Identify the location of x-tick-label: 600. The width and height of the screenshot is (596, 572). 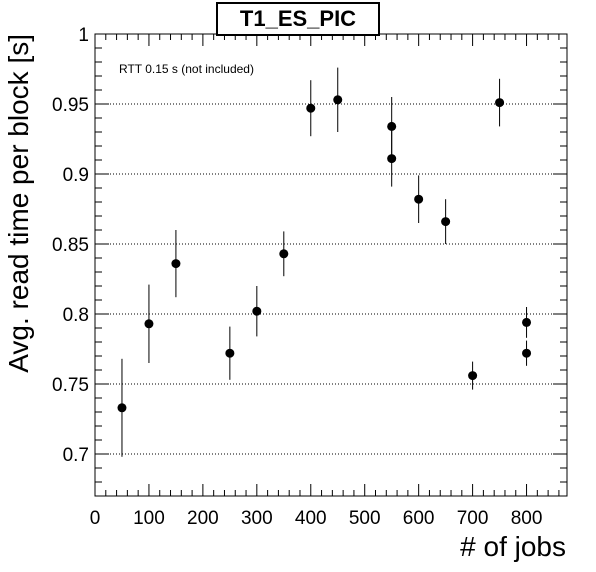
(419, 518).